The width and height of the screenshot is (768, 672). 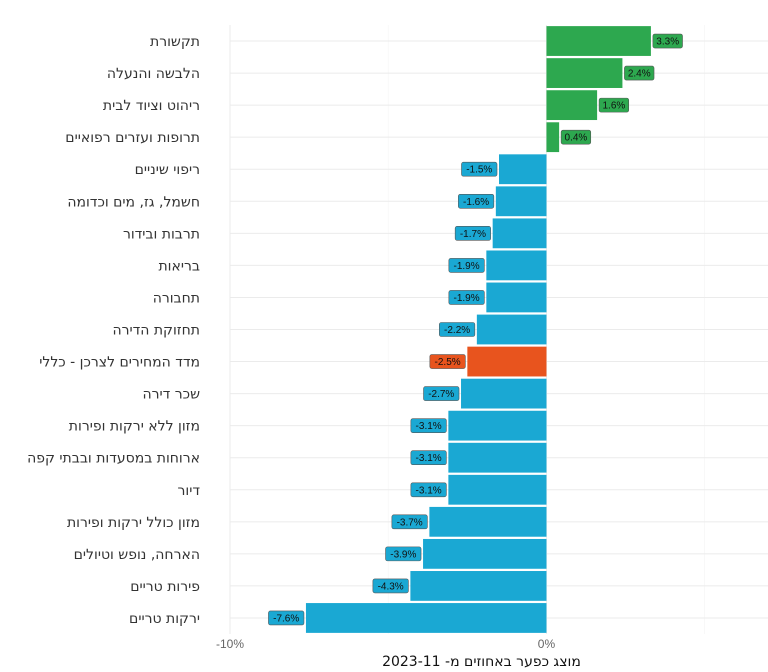 I want to click on category-label: חשמל, גז, מים וכדומה, so click(x=133, y=202).